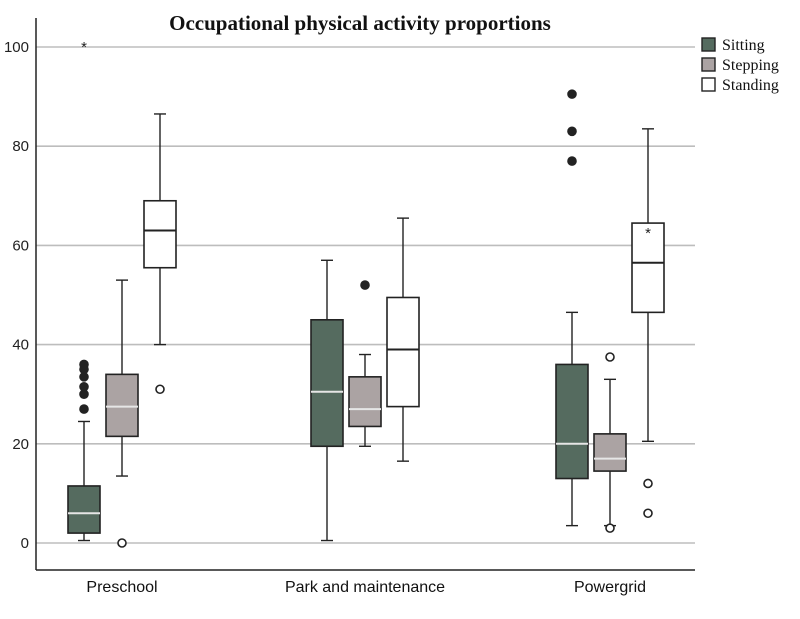 This screenshot has height=619, width=800. What do you see at coordinates (121, 587) in the screenshot?
I see `category-label: Preschool` at bounding box center [121, 587].